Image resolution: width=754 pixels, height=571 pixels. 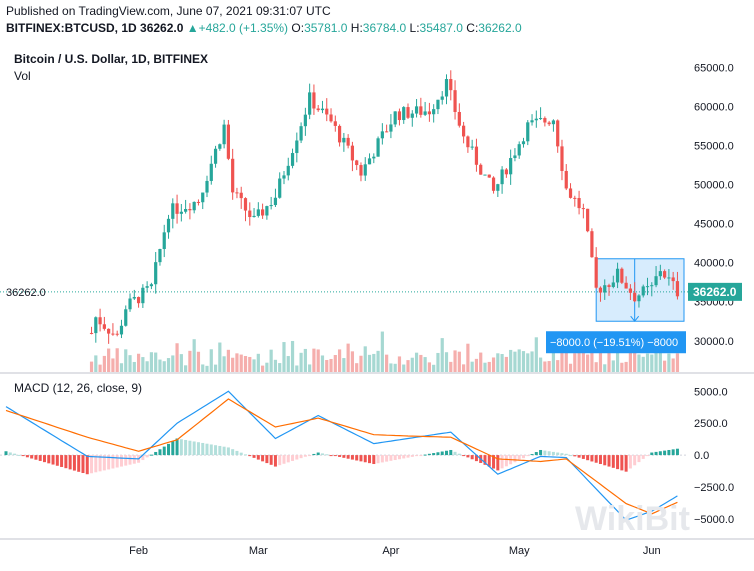 What do you see at coordinates (384, 351) in the screenshot?
I see `volume-bars` at bounding box center [384, 351].